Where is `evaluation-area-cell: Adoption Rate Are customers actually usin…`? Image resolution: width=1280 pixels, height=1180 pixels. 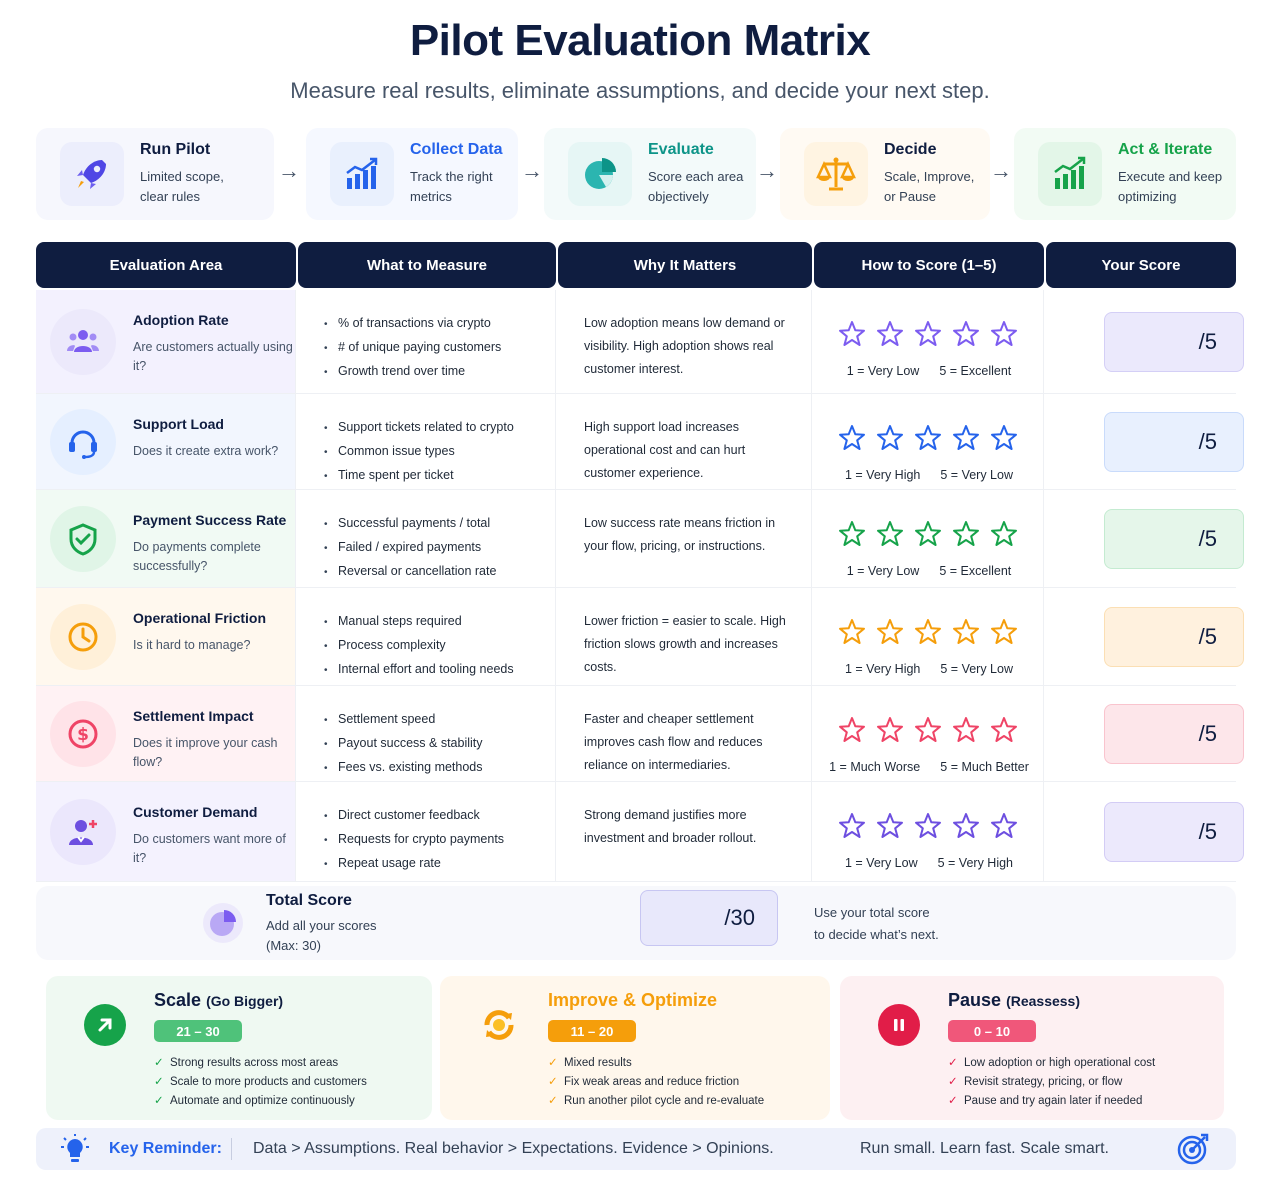 evaluation-area-cell: Adoption Rate Are customers actually usin… is located at coordinates (166, 341).